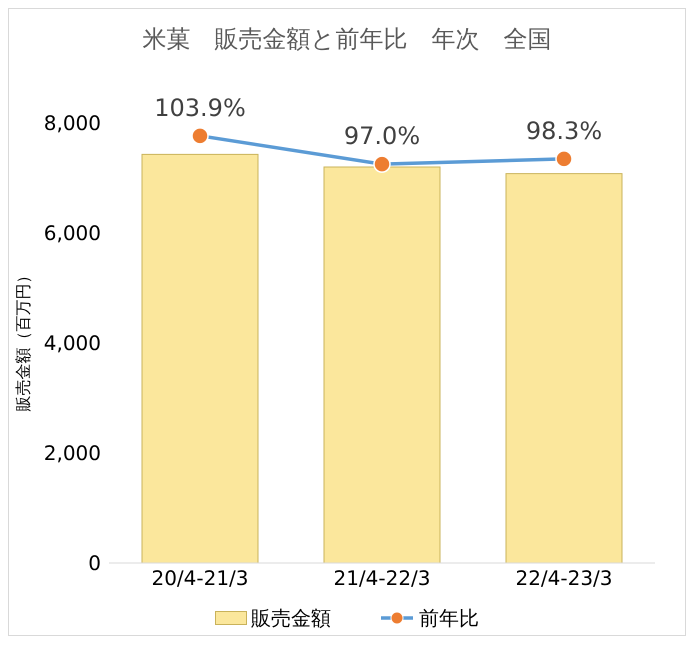  Describe the element at coordinates (564, 130) in the screenshot. I see `data-label: 98.3%` at that location.